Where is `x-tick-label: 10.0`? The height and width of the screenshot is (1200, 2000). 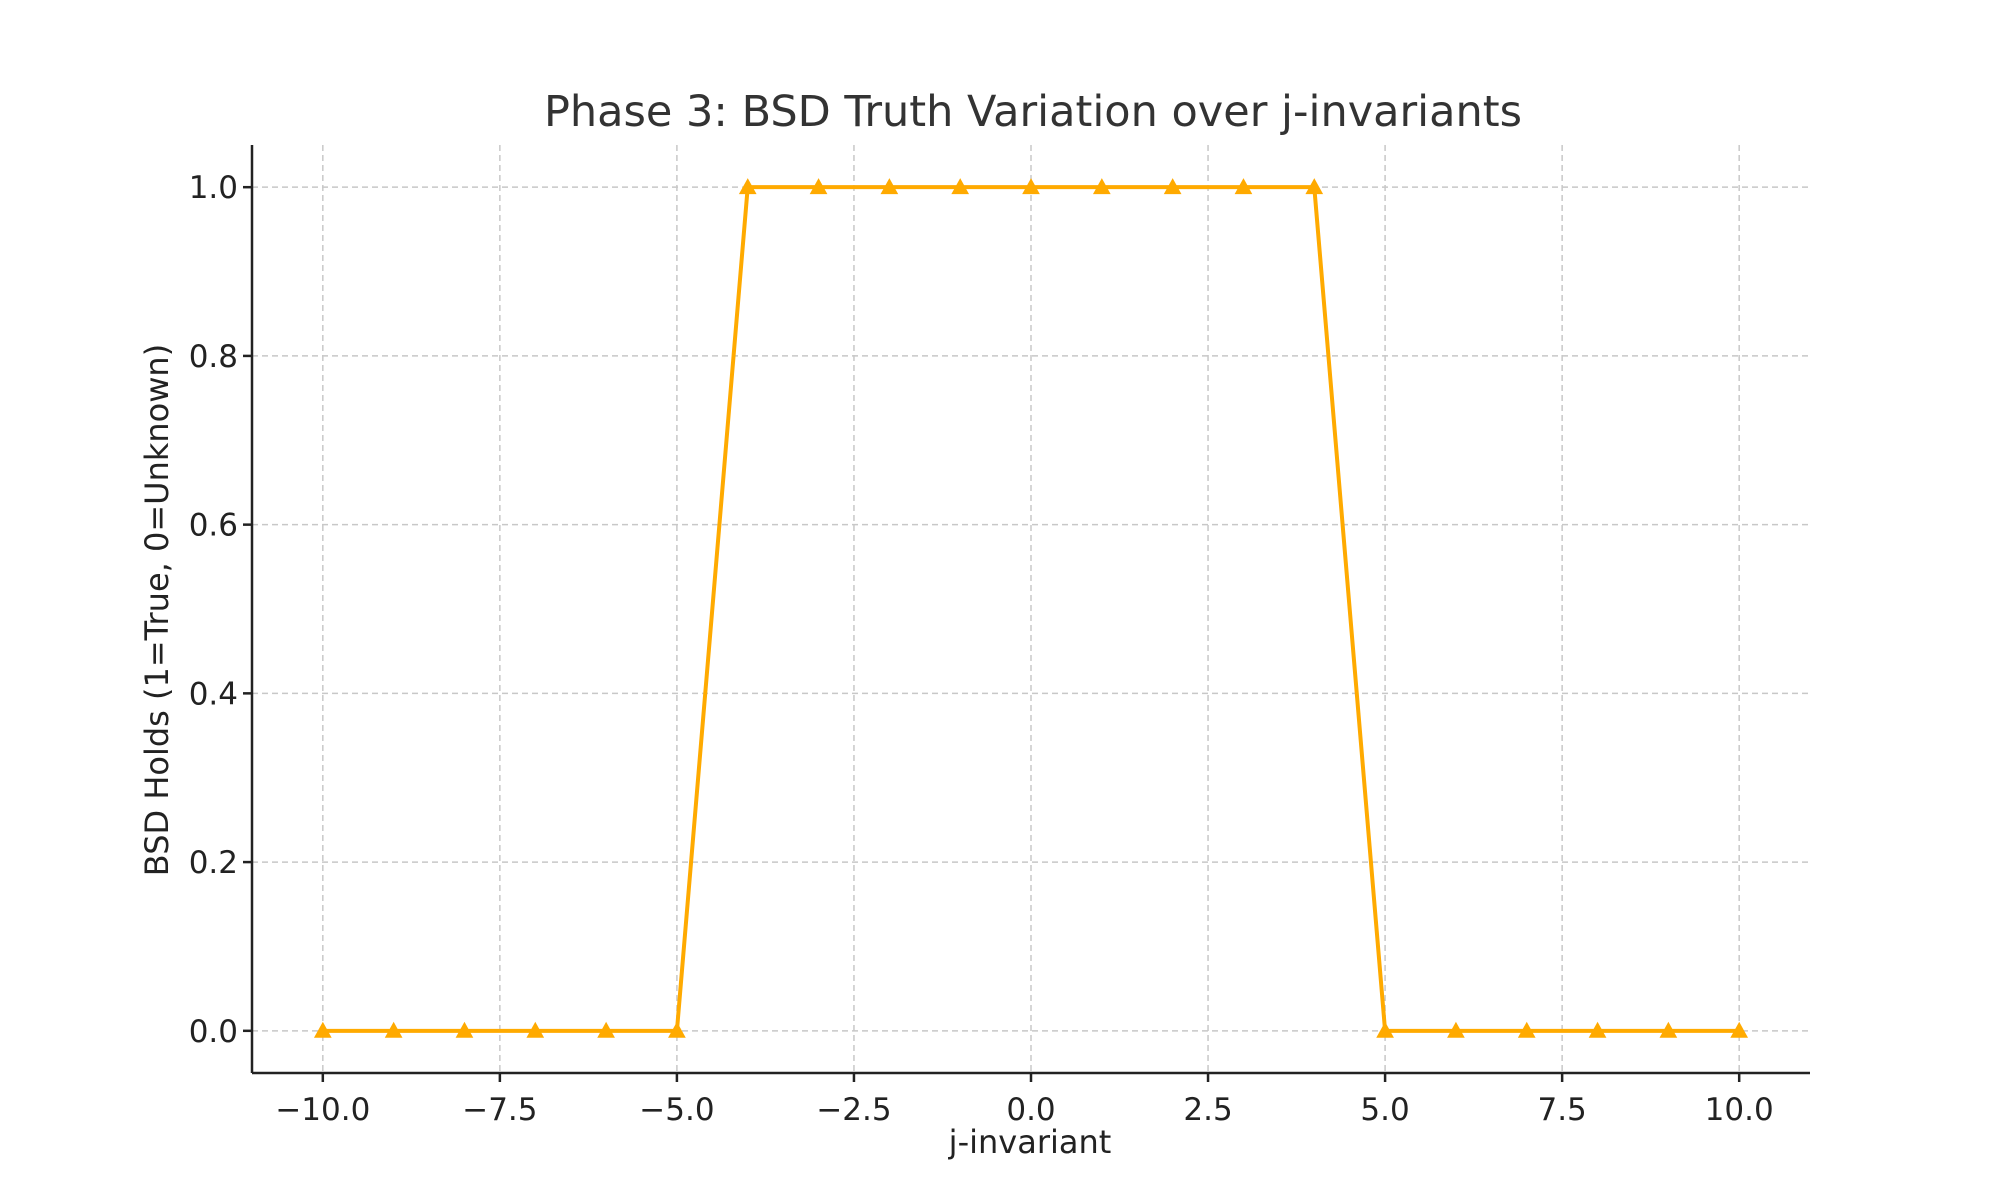 x-tick-label: 10.0 is located at coordinates (1739, 1110).